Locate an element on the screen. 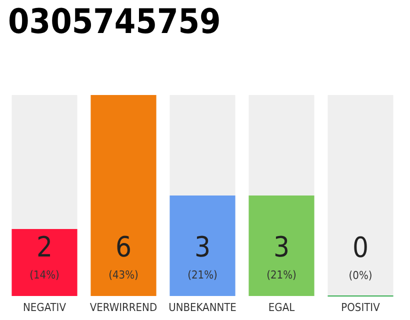 The width and height of the screenshot is (410, 320). x-tick-label: VERWIRREND is located at coordinates (124, 307).